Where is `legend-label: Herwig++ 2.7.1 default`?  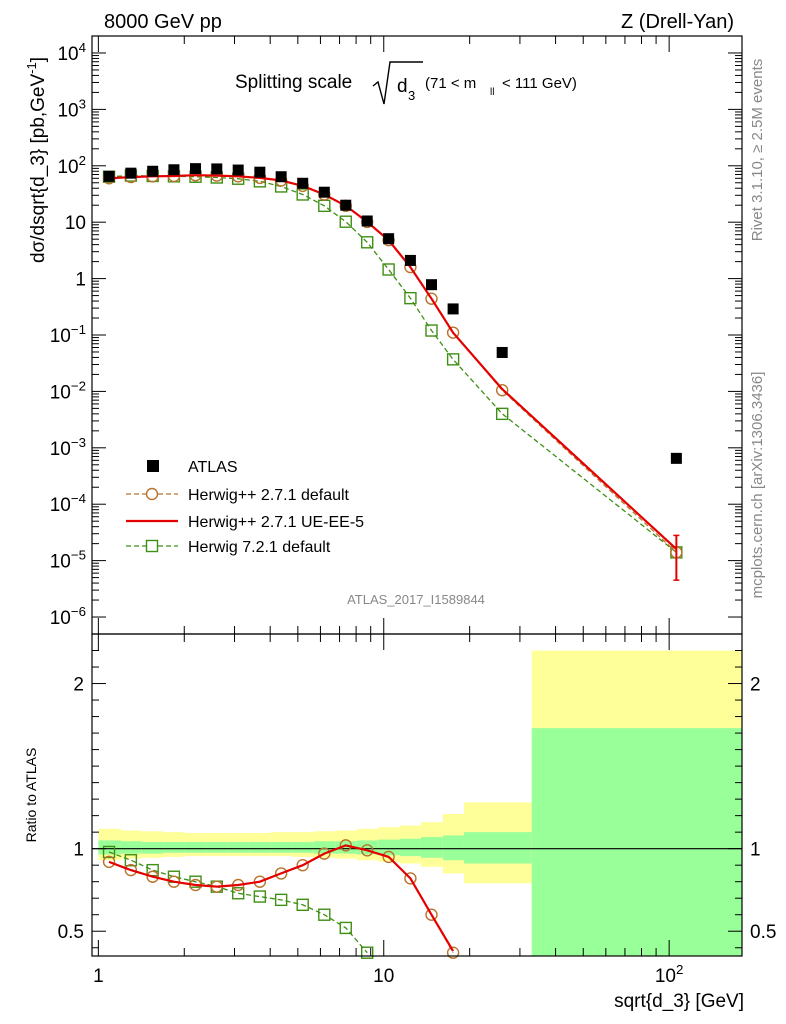
legend-label: Herwig++ 2.7.1 default is located at coordinates (269, 495).